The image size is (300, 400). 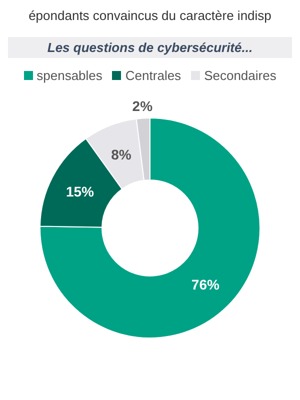 I want to click on legend-label: Centrales, so click(x=153, y=75).